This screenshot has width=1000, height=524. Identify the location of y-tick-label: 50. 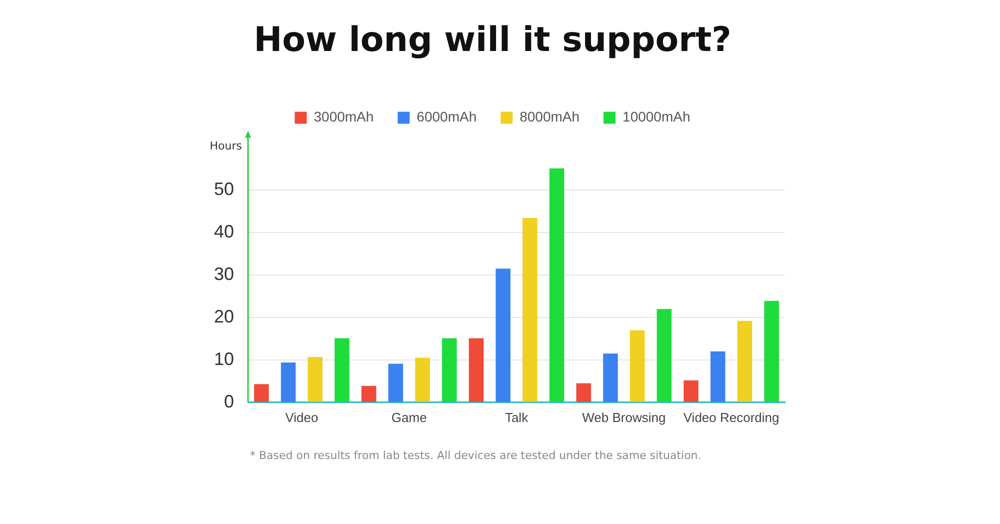
(224, 188).